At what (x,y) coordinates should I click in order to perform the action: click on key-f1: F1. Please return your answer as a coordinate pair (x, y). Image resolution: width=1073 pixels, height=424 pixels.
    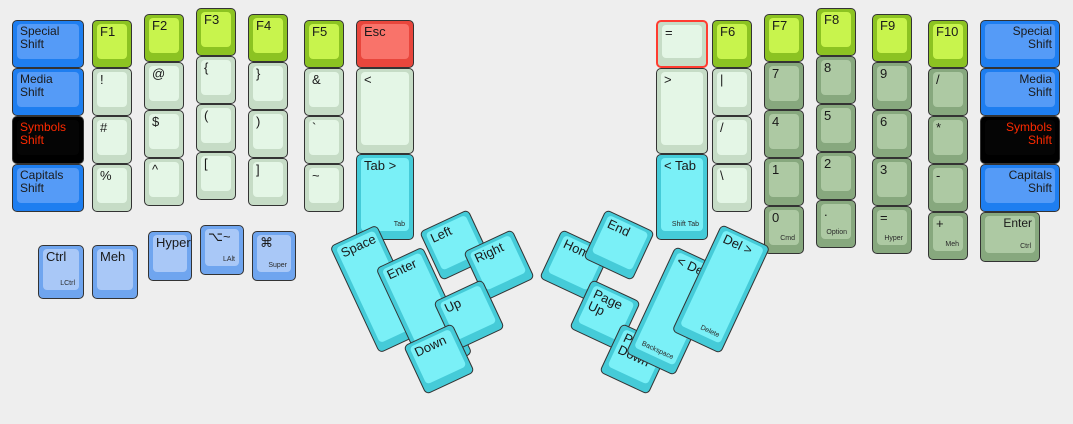
    Looking at the image, I should click on (112, 44).